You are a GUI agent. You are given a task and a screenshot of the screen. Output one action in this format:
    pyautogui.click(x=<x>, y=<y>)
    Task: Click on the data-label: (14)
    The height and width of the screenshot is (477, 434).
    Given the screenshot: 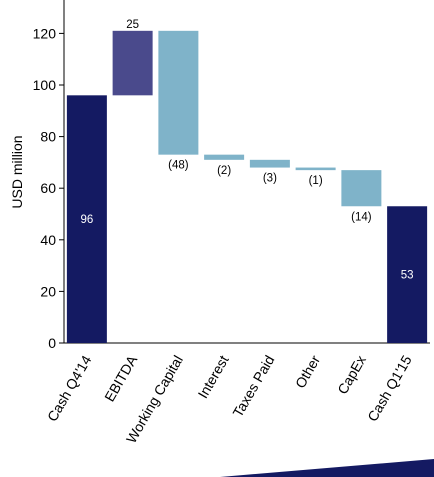 What is the action you would take?
    pyautogui.click(x=361, y=217)
    